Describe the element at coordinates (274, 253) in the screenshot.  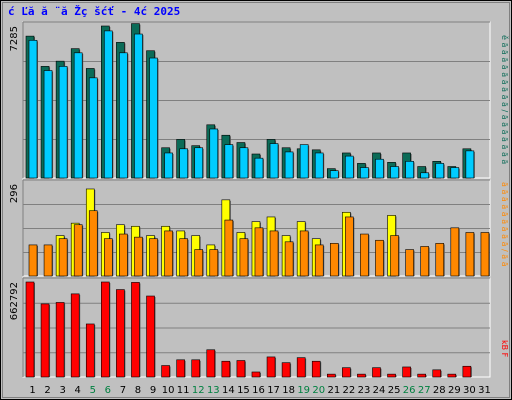
I see `bar-day-17-s1` at that location.